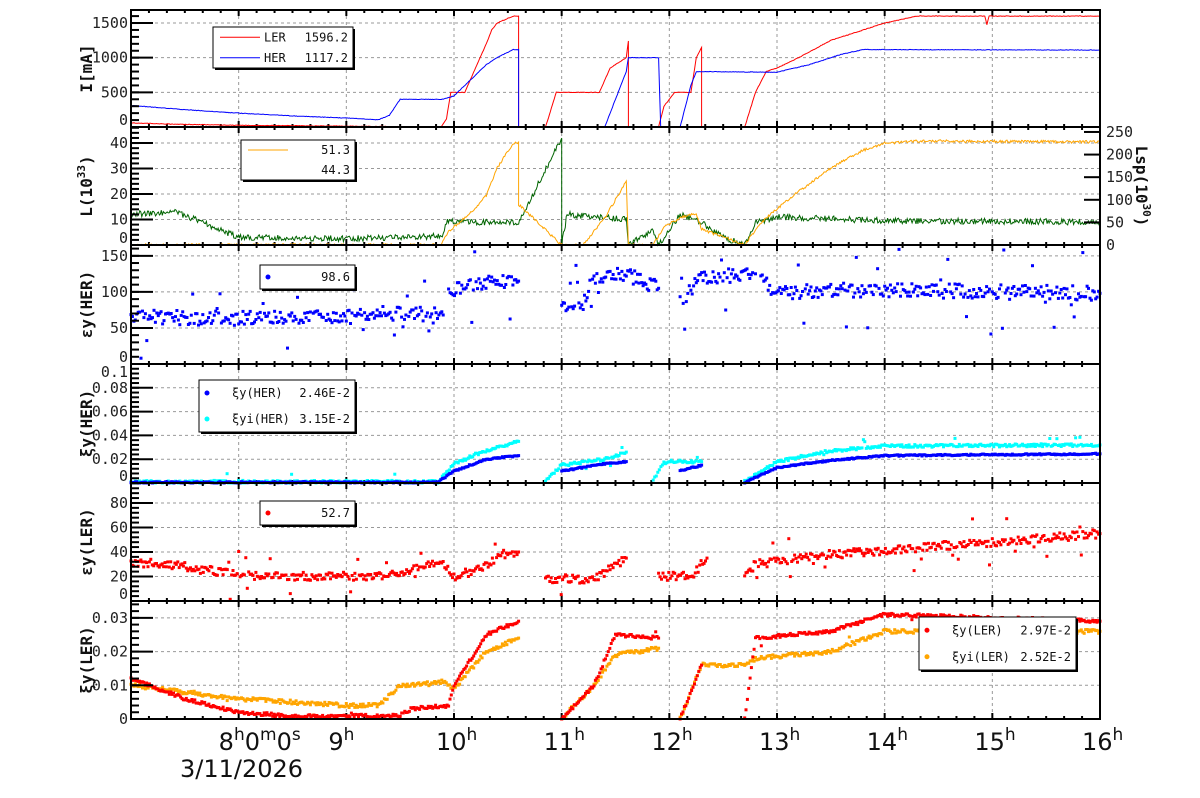 This screenshot has height=798, width=1200. I want to click on y-tick-label: 50, so click(119, 328).